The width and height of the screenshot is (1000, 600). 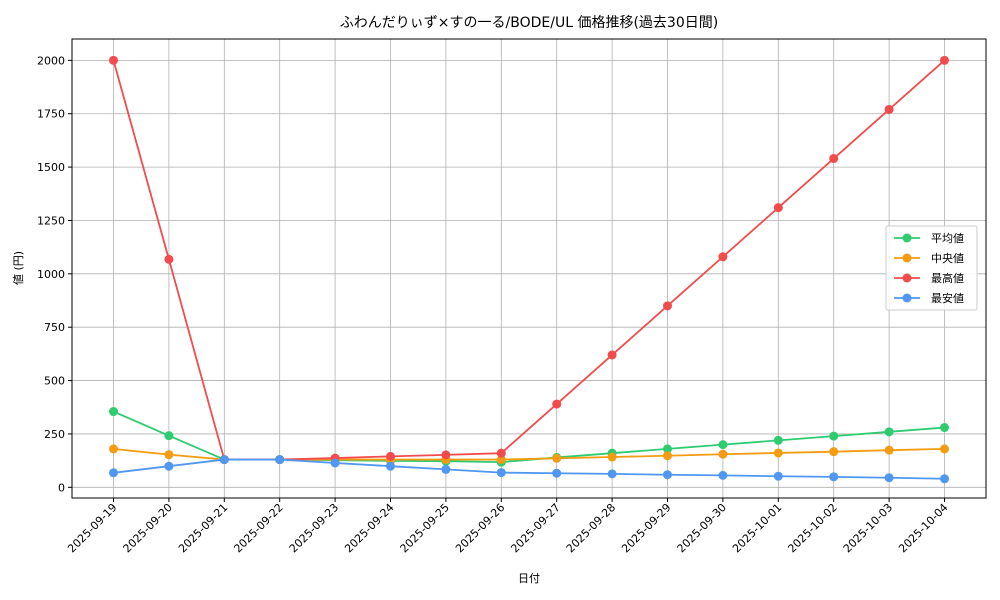 What do you see at coordinates (923, 528) in the screenshot?
I see `x-tick-label: 2025-10-04` at bounding box center [923, 528].